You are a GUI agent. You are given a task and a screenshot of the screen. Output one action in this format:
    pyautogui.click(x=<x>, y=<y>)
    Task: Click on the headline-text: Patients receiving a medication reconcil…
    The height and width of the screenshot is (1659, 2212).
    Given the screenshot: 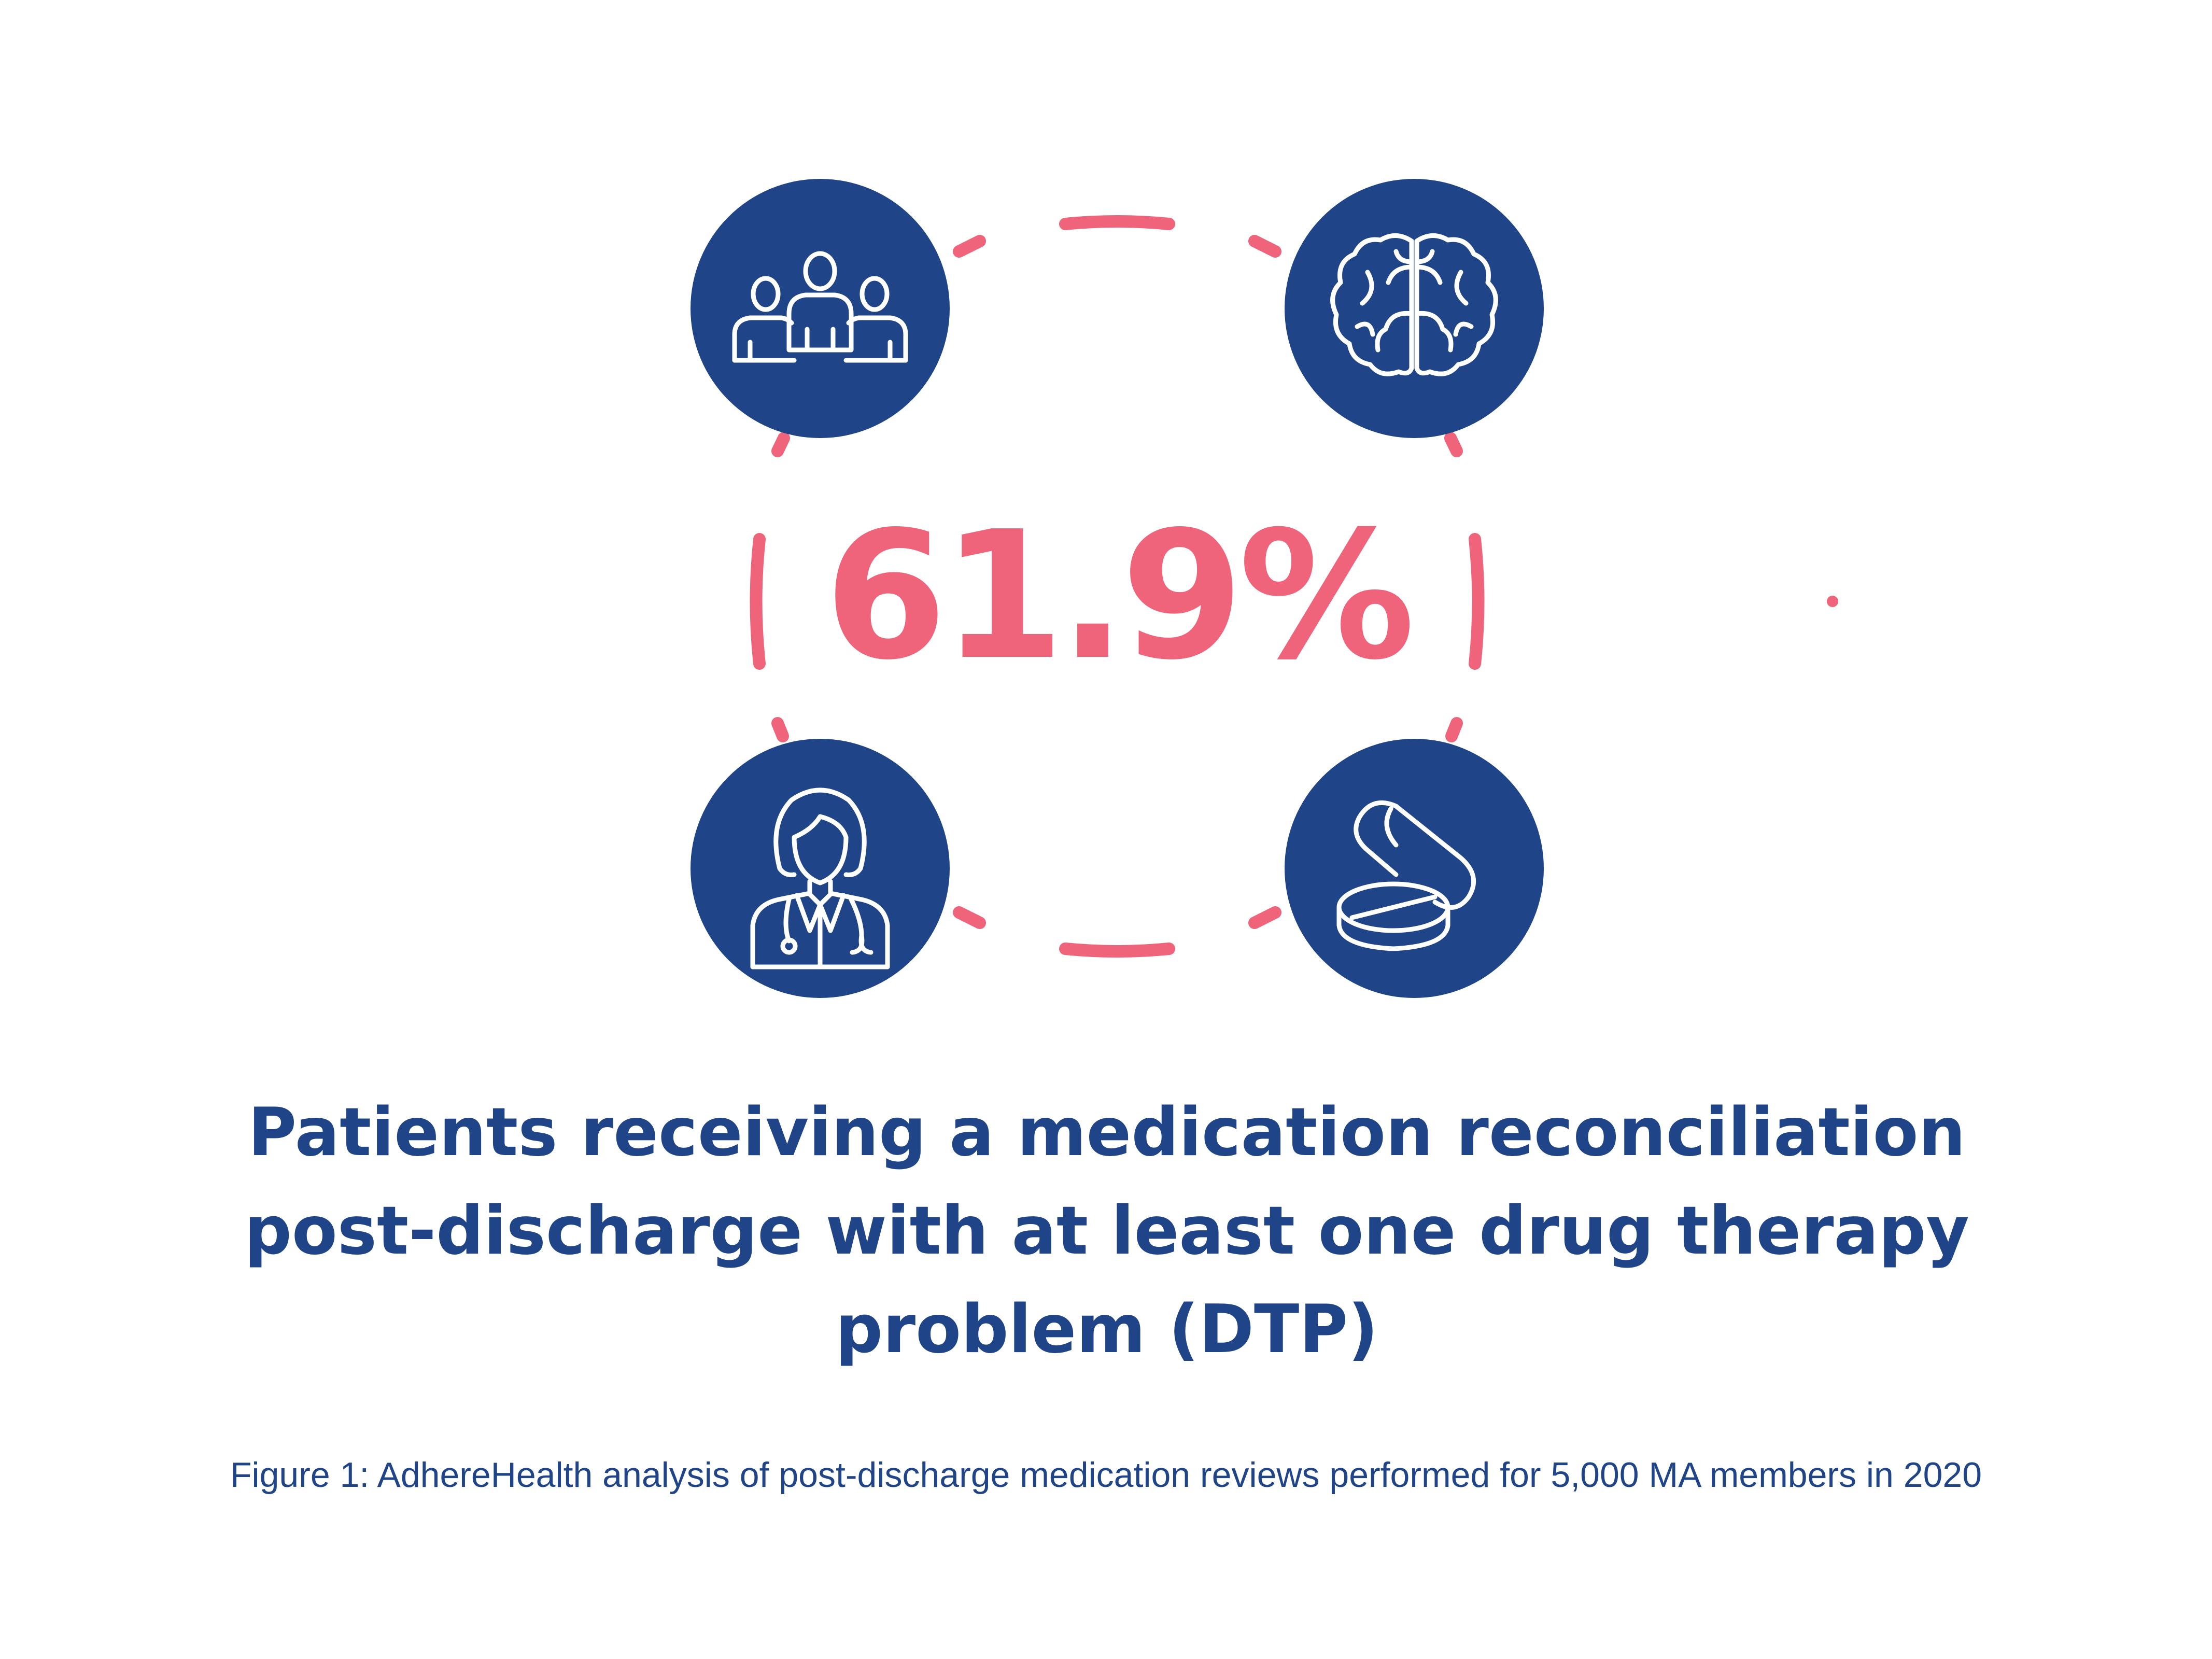 What is the action you would take?
    pyautogui.click(x=1106, y=1231)
    